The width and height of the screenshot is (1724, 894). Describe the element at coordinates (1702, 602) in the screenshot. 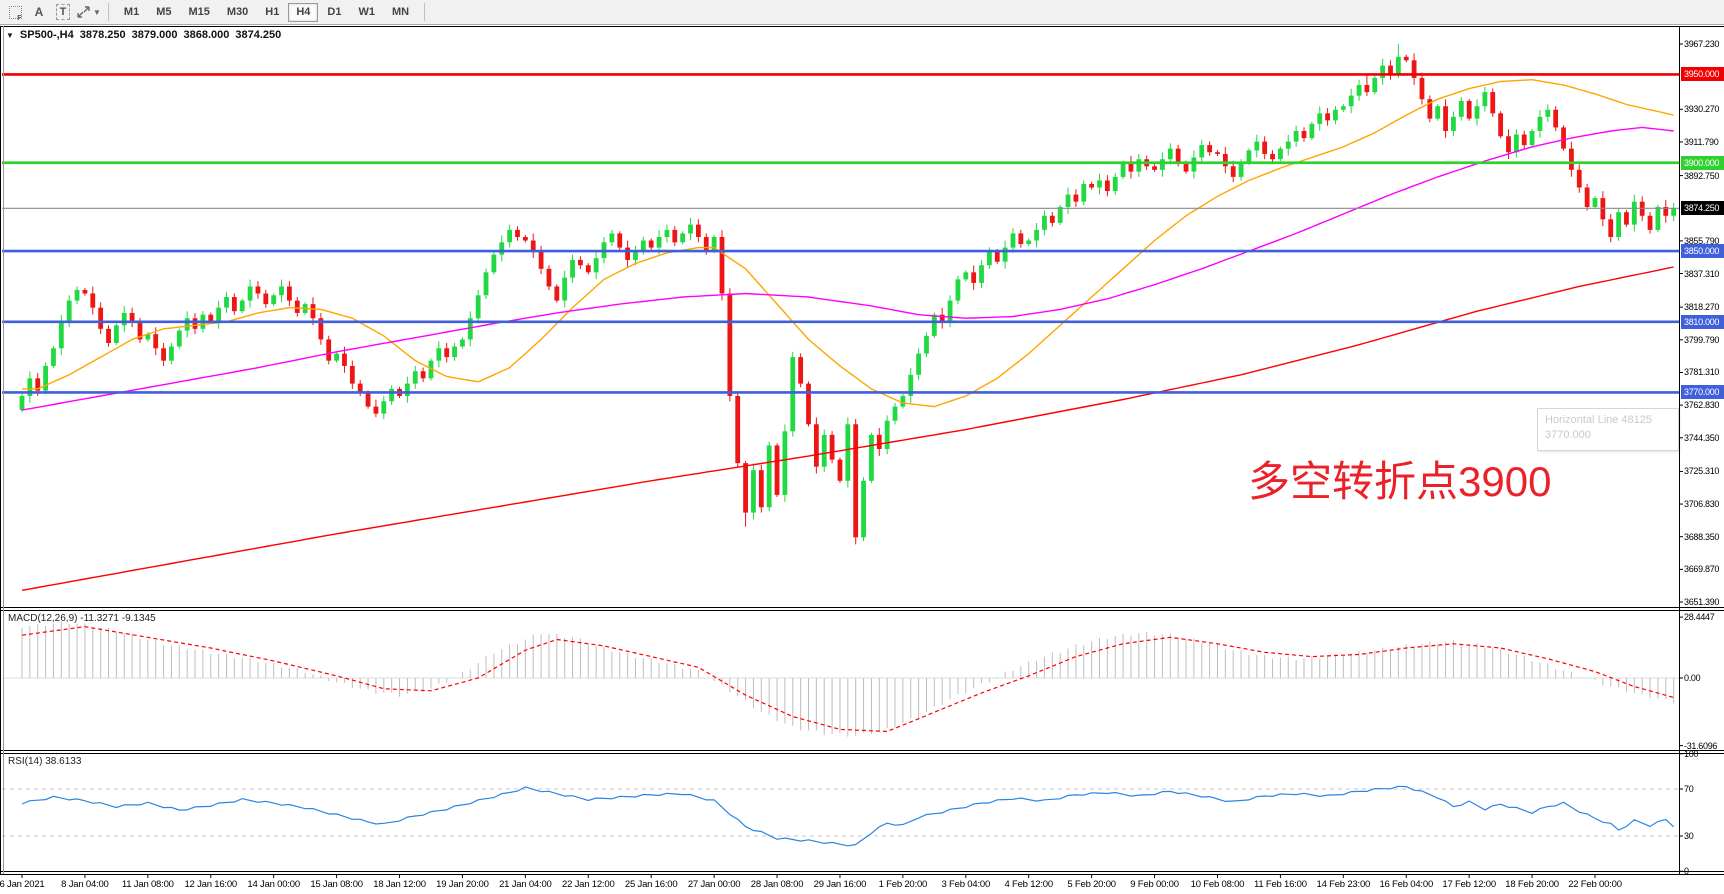

I see `price-tick-label: 3651.390` at that location.